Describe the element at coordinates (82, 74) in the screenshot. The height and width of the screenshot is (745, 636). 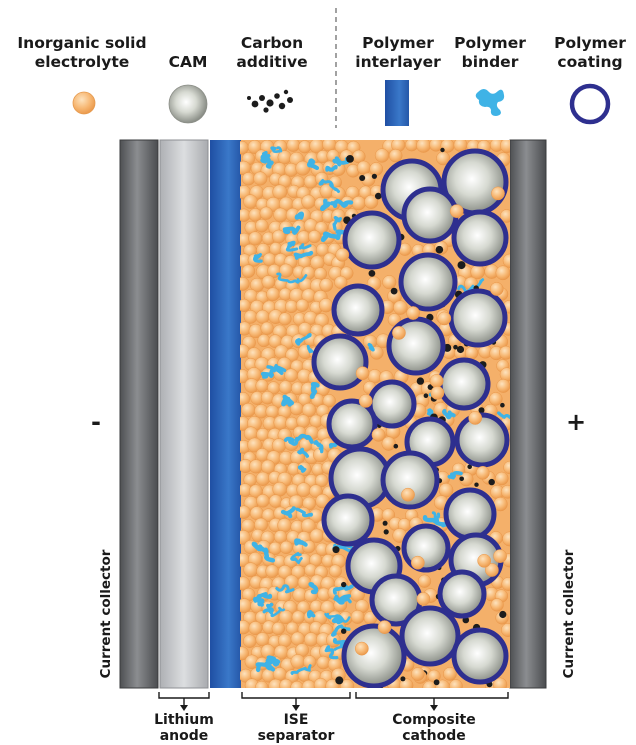
I see `legend-inorganic-solid-electrolyte: Inorganic solid electrolyte` at that location.